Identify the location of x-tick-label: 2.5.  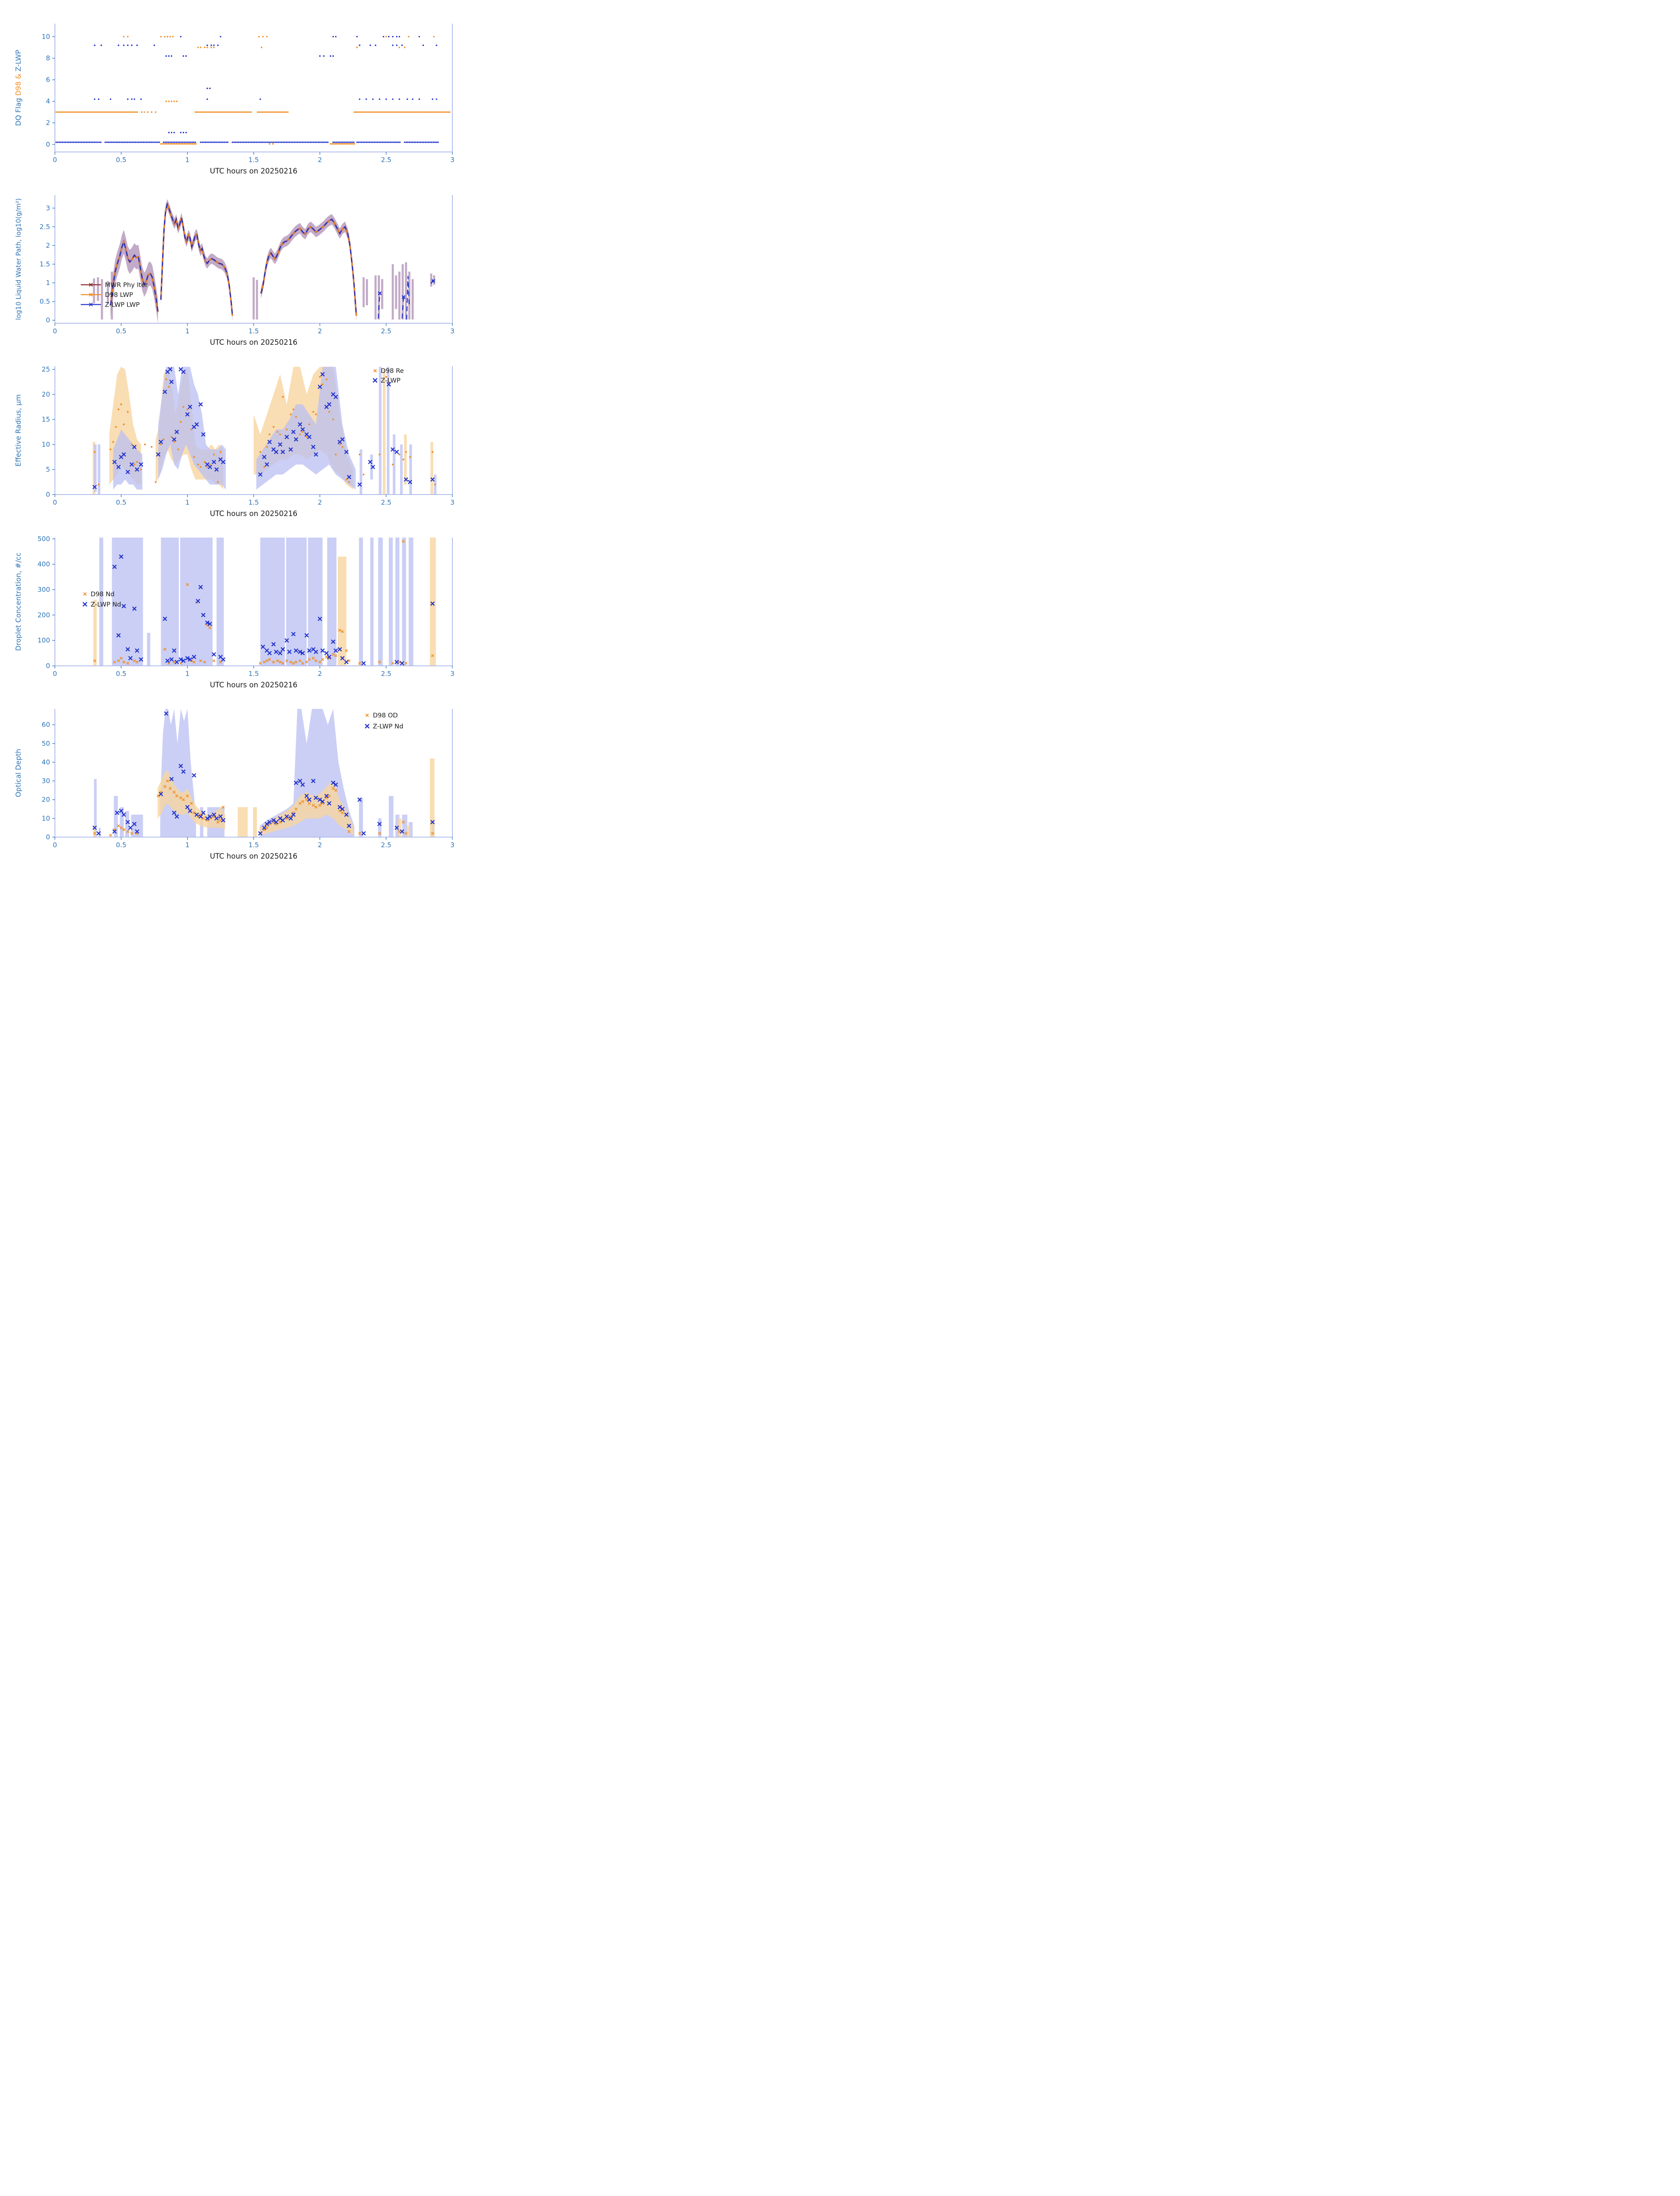
(386, 331).